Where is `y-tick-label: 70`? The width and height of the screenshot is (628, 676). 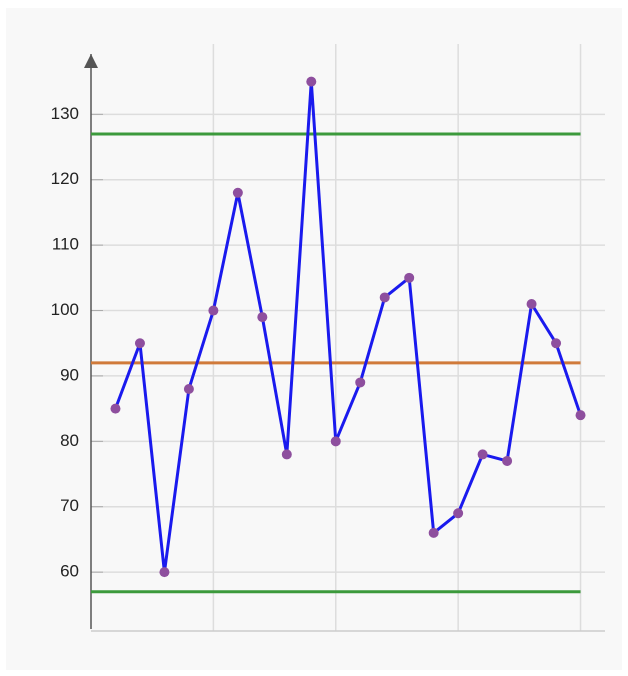
y-tick-label: 70 is located at coordinates (69, 505).